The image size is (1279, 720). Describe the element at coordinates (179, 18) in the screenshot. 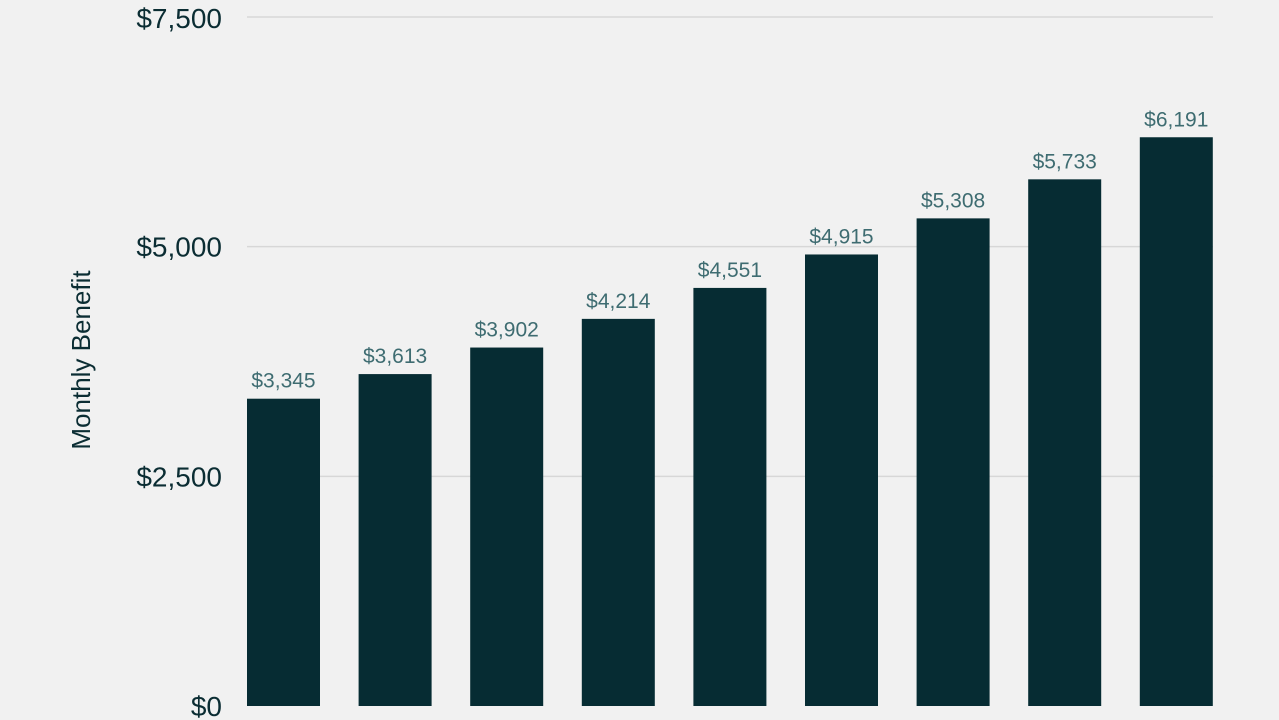

I see `y-tick-label: $7,500` at that location.